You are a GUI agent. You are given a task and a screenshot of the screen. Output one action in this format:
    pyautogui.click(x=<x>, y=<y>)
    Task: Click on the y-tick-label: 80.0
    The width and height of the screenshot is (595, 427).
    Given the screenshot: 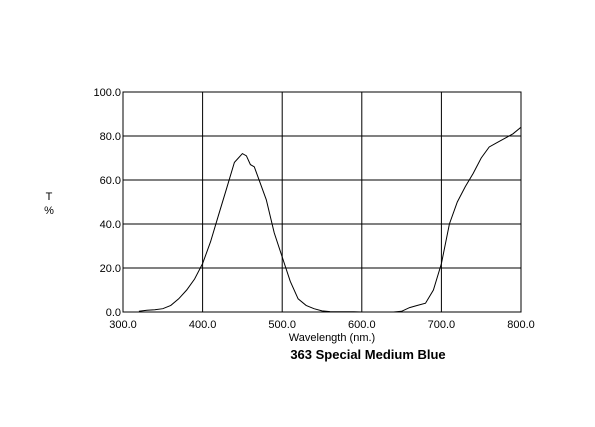 What is the action you would take?
    pyautogui.click(x=110, y=137)
    